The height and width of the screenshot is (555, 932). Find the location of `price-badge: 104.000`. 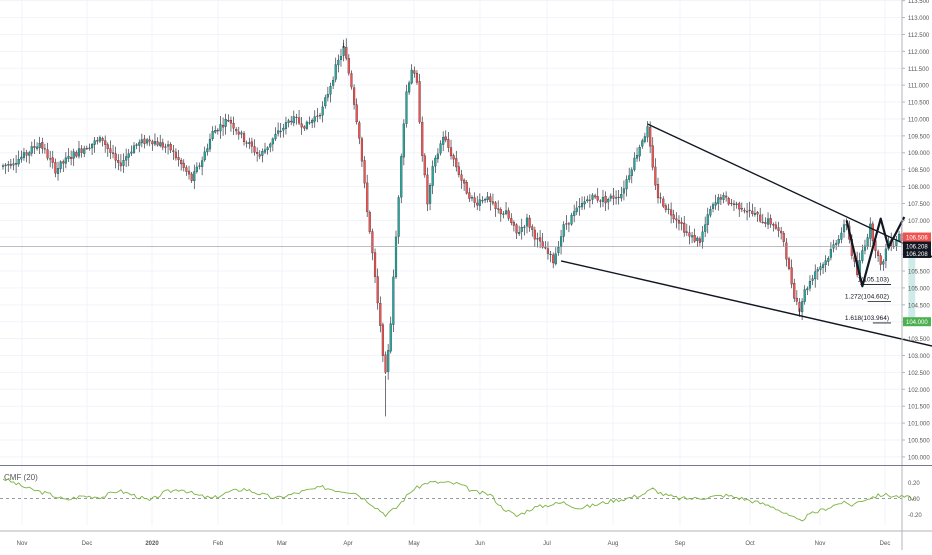

price-badge: 104.000 is located at coordinates (917, 322).